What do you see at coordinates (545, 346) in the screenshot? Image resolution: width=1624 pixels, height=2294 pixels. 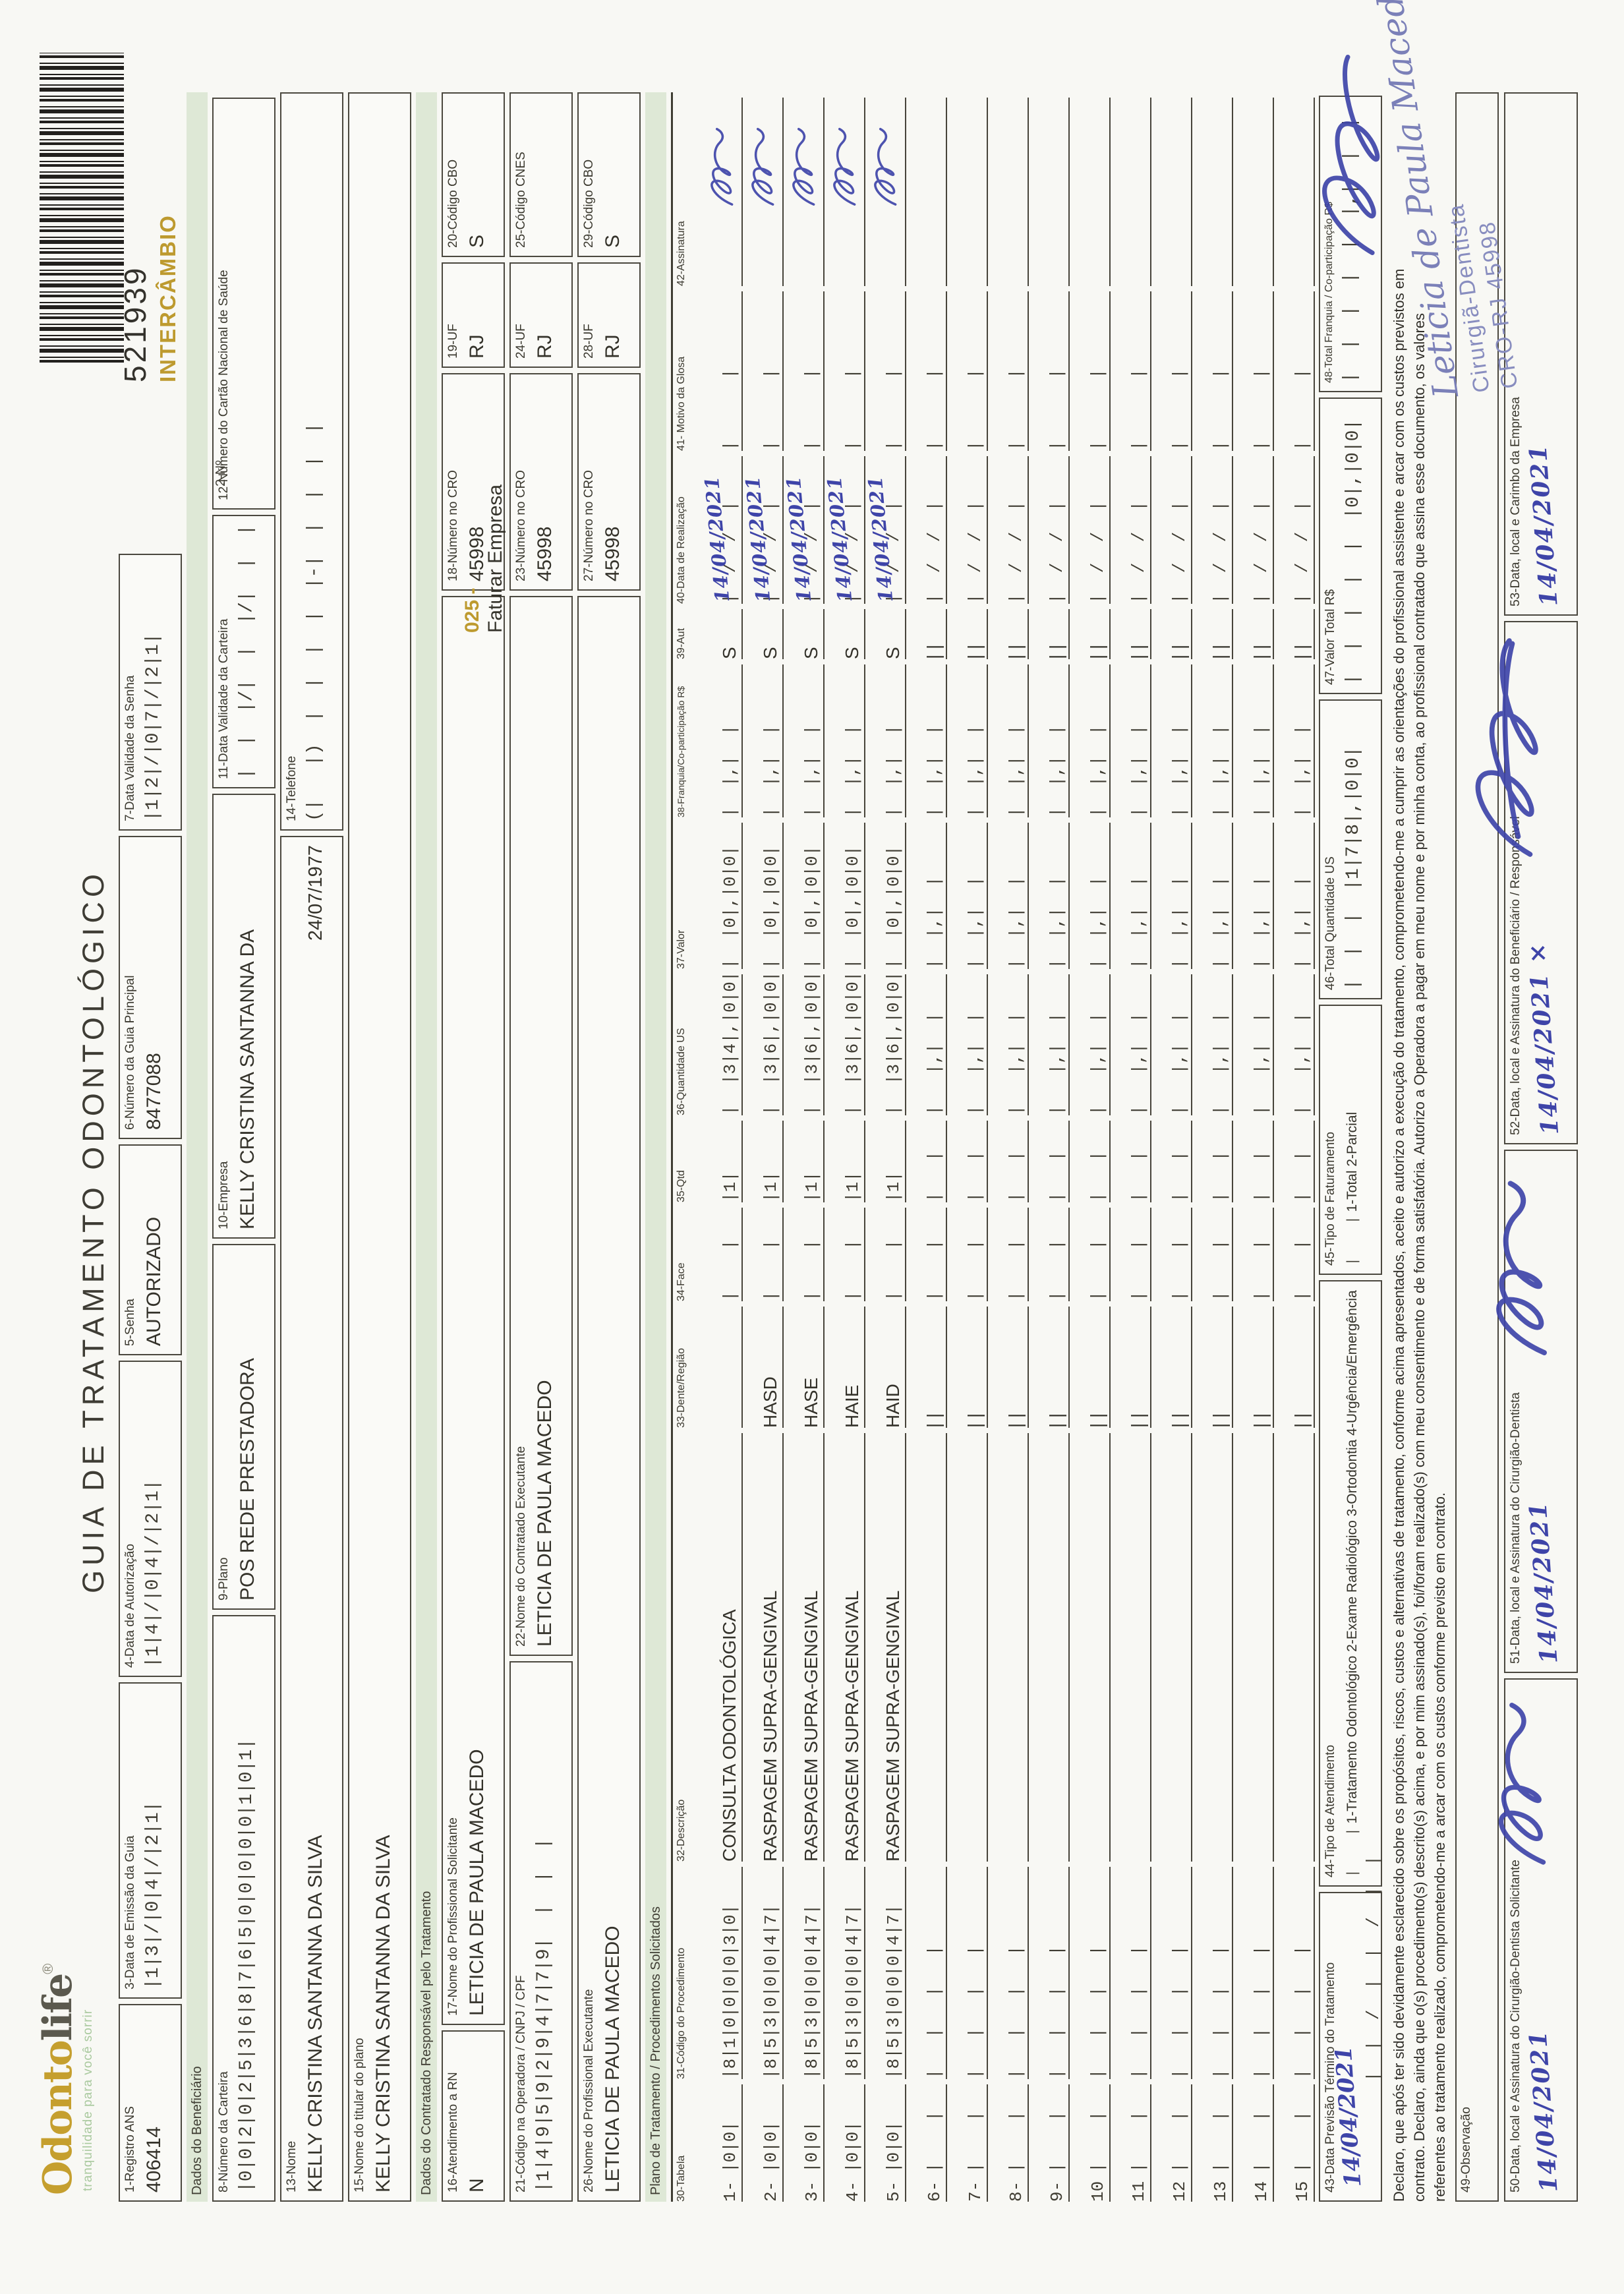 I see `field-value: RJ` at bounding box center [545, 346].